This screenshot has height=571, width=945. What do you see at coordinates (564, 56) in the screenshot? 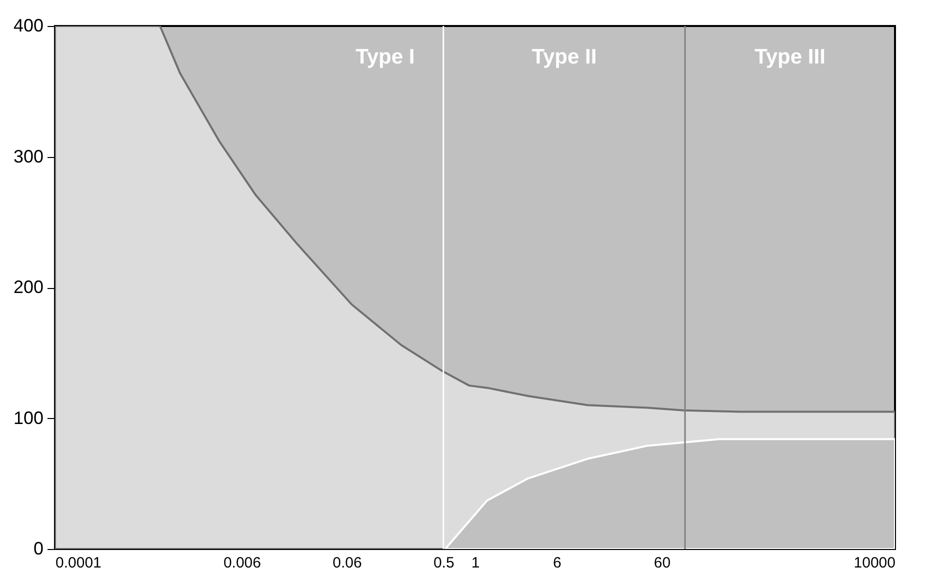
I see `annotation: Type II` at bounding box center [564, 56].